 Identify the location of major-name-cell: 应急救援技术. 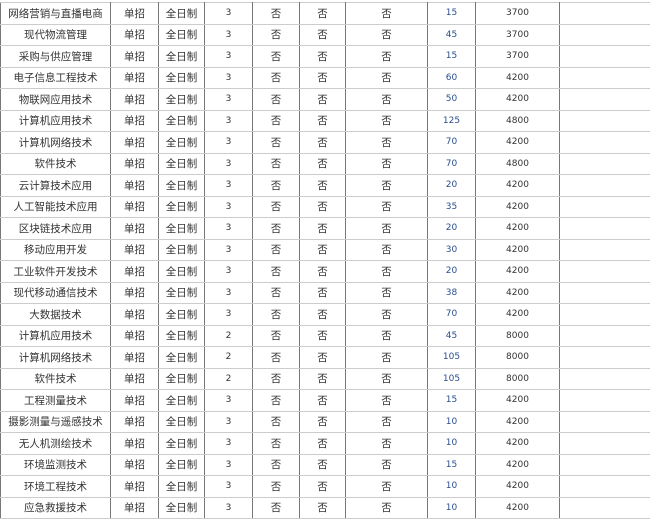
(56, 508).